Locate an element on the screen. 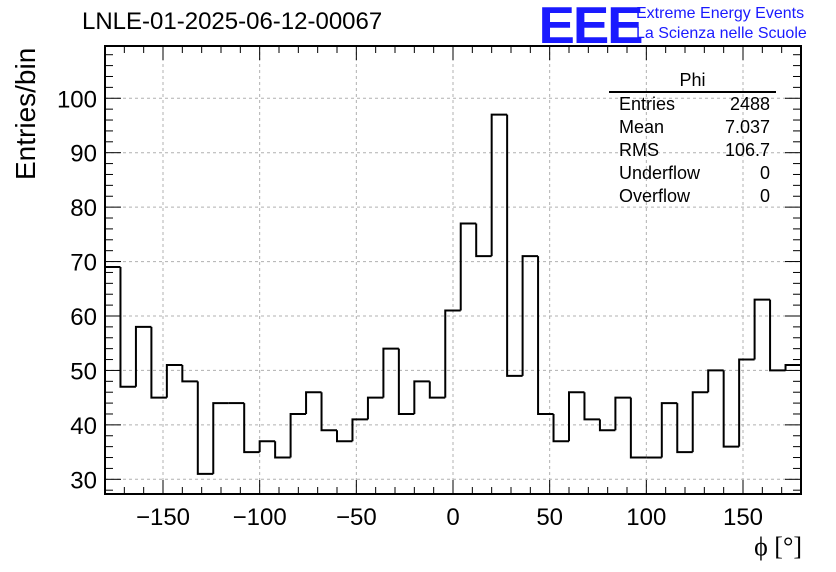  y-tick-label: 30 is located at coordinates (83, 480).